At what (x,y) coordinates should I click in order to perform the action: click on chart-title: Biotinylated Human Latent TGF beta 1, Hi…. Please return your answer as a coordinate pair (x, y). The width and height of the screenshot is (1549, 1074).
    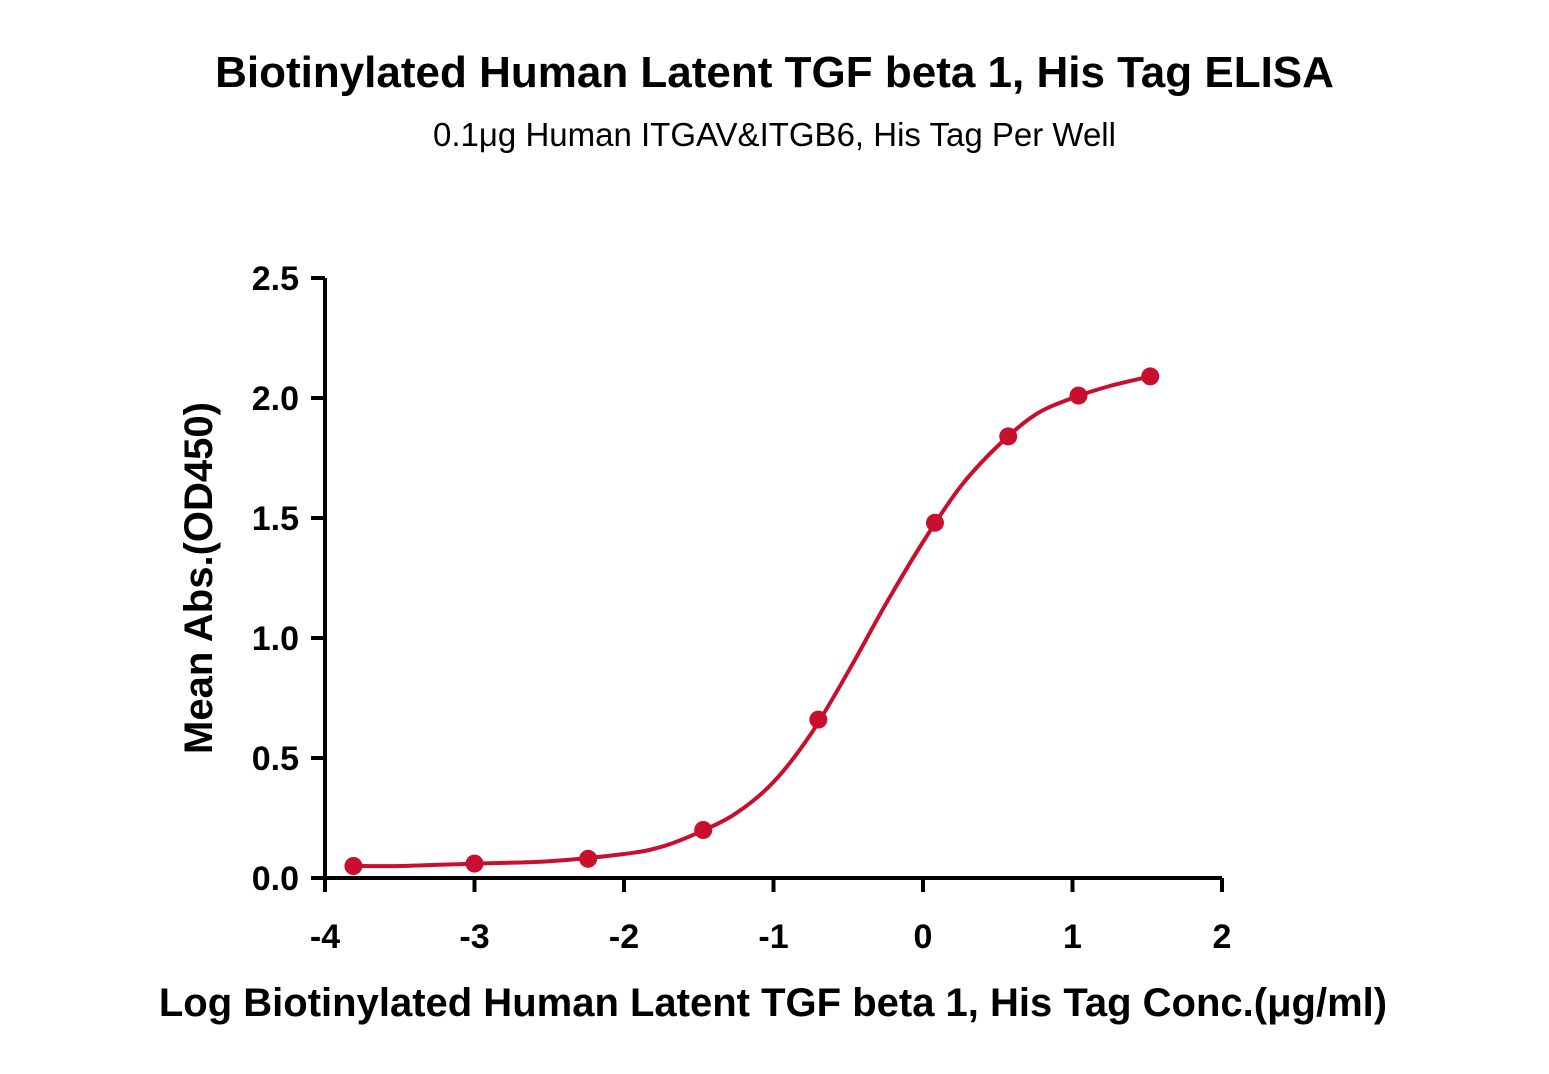
    Looking at the image, I should click on (774, 72).